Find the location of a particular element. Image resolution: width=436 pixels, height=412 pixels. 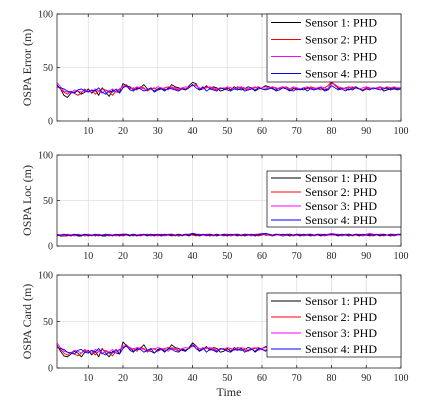

y-axis-label: OSPA Loc (m) is located at coordinates (27, 200).